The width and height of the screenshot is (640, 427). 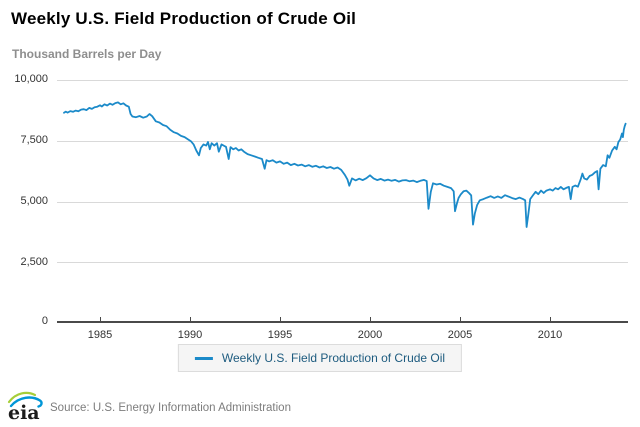 I want to click on y-tick-label-10000: 10,000, so click(x=31, y=79).